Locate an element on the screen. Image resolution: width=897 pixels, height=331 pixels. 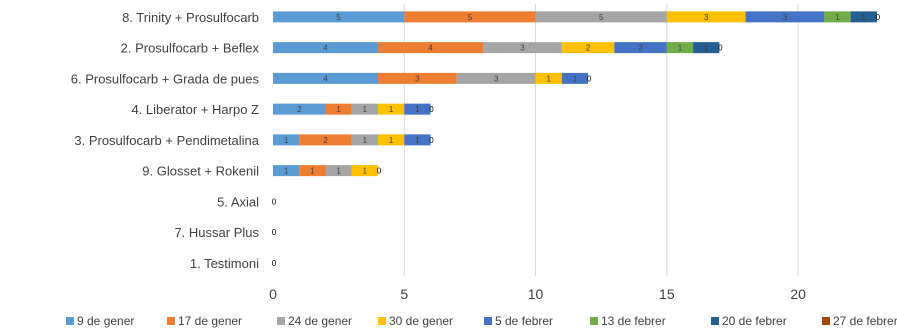
category-label: 6. Prosulfocarb + Grada de pues is located at coordinates (165, 78).